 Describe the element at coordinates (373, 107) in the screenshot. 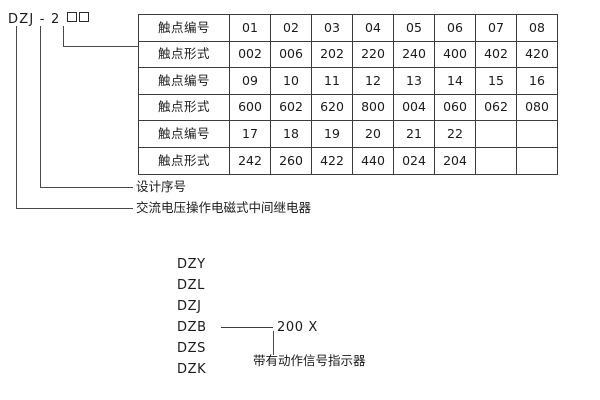

I see `table-cell: 800` at that location.